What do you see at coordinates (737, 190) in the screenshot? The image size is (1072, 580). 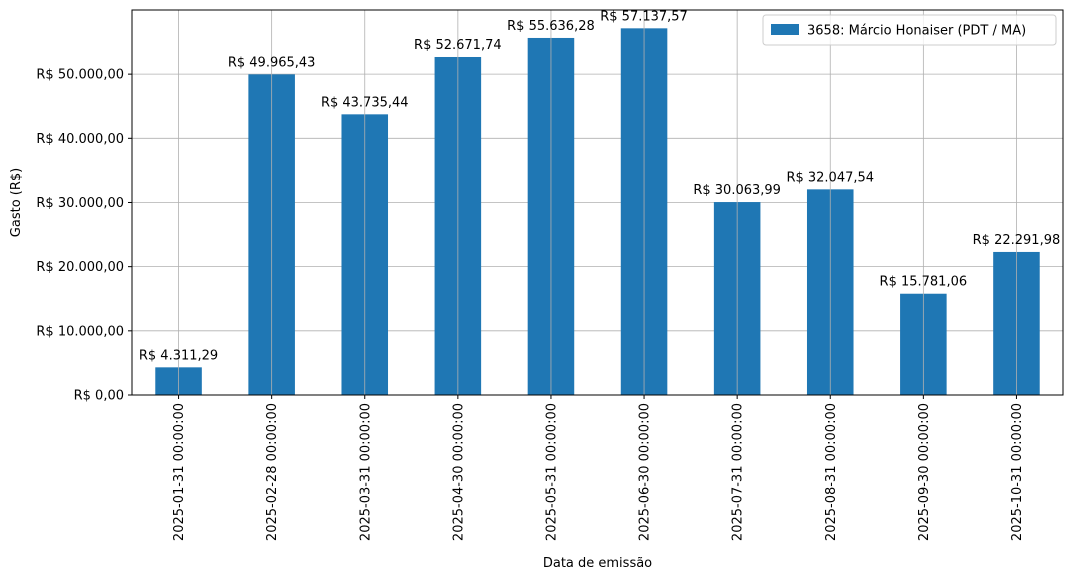 I see `data-label: R$ 30.063,99` at bounding box center [737, 190].